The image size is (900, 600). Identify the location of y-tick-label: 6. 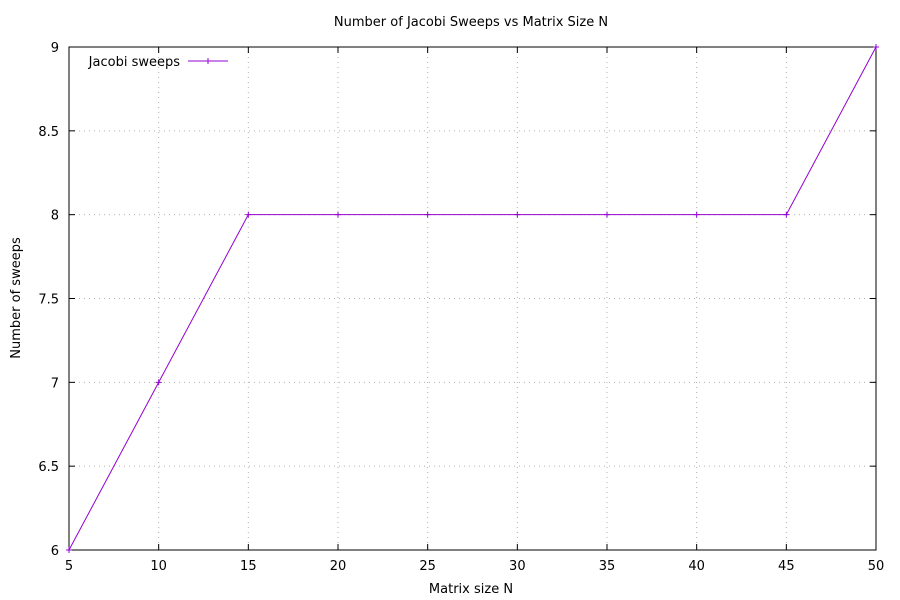
(55, 551).